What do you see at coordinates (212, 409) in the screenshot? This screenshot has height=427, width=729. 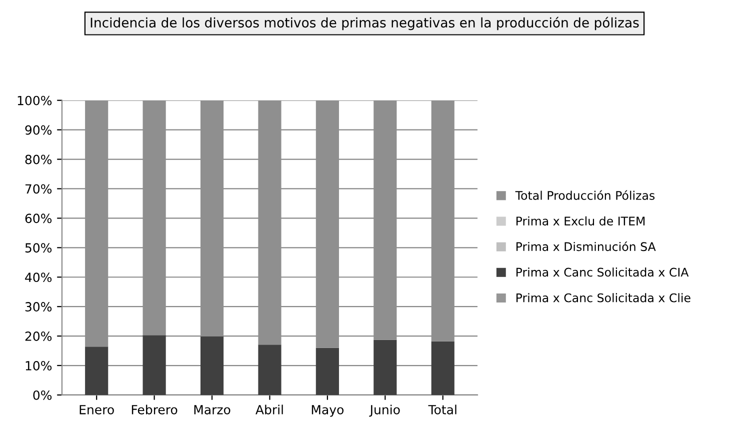 I see `x-tick-label: Marzo` at bounding box center [212, 409].